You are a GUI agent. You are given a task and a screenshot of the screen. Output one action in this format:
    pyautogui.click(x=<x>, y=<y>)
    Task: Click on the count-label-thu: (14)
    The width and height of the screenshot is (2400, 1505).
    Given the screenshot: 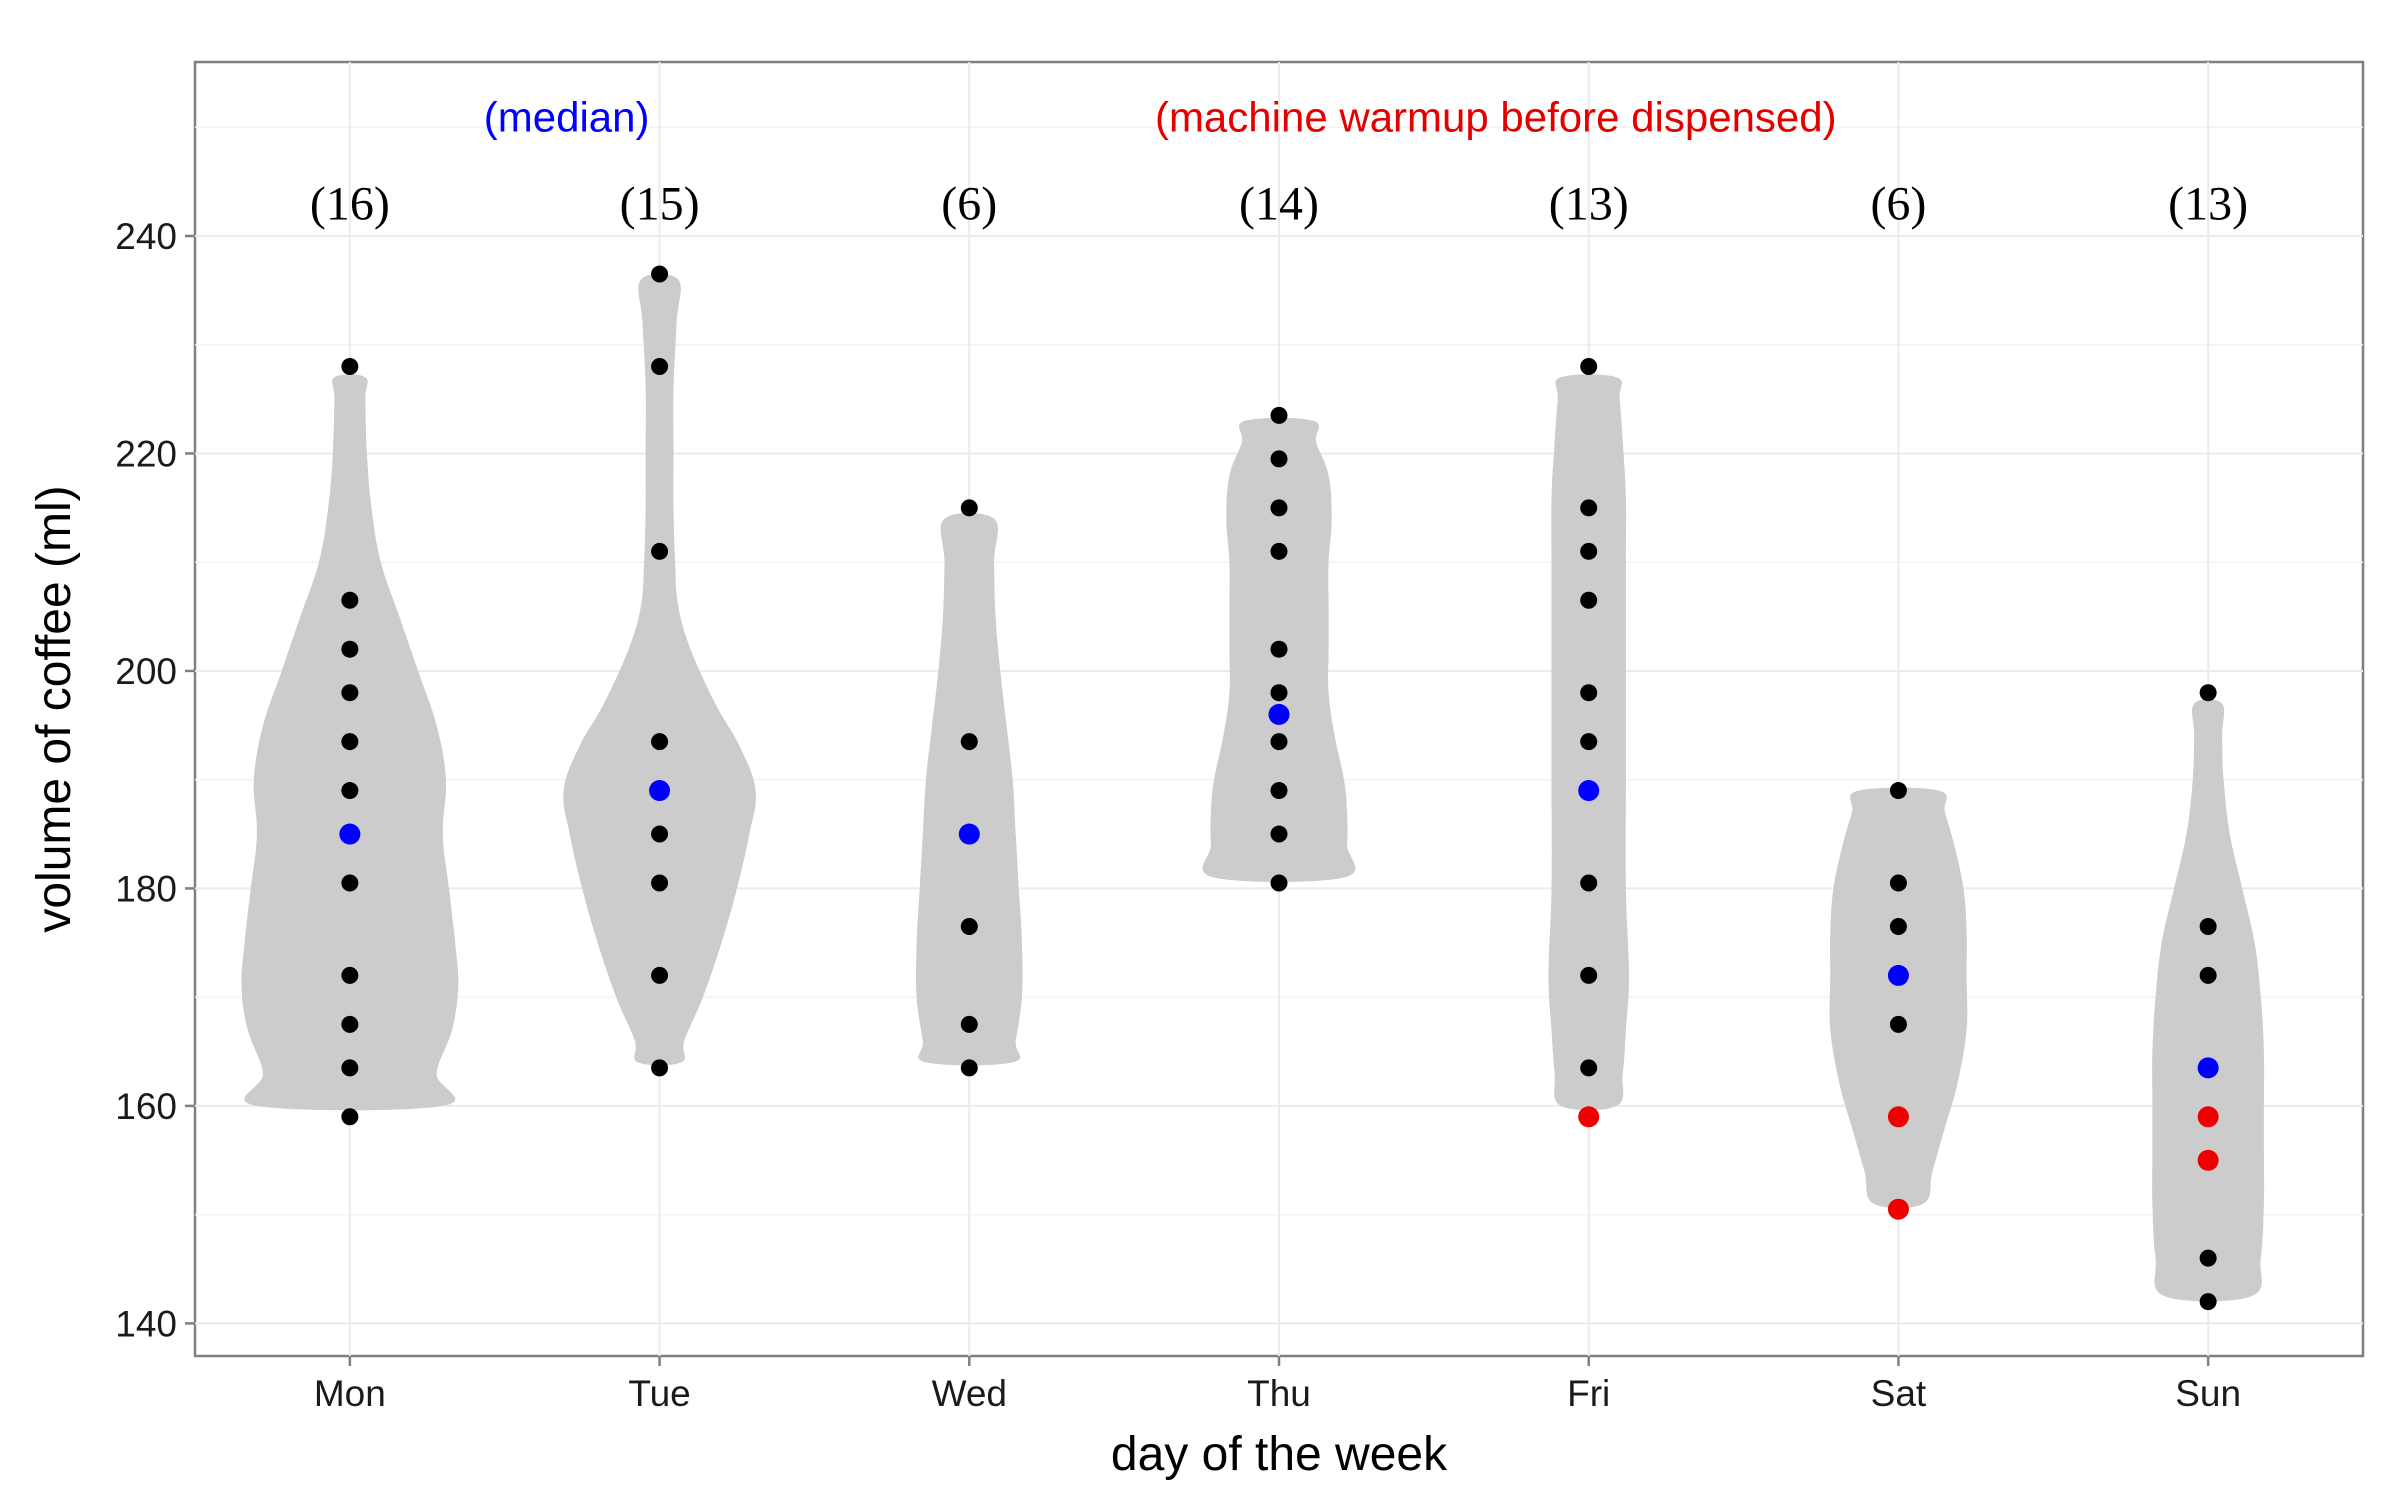 What is the action you would take?
    pyautogui.click(x=1279, y=203)
    